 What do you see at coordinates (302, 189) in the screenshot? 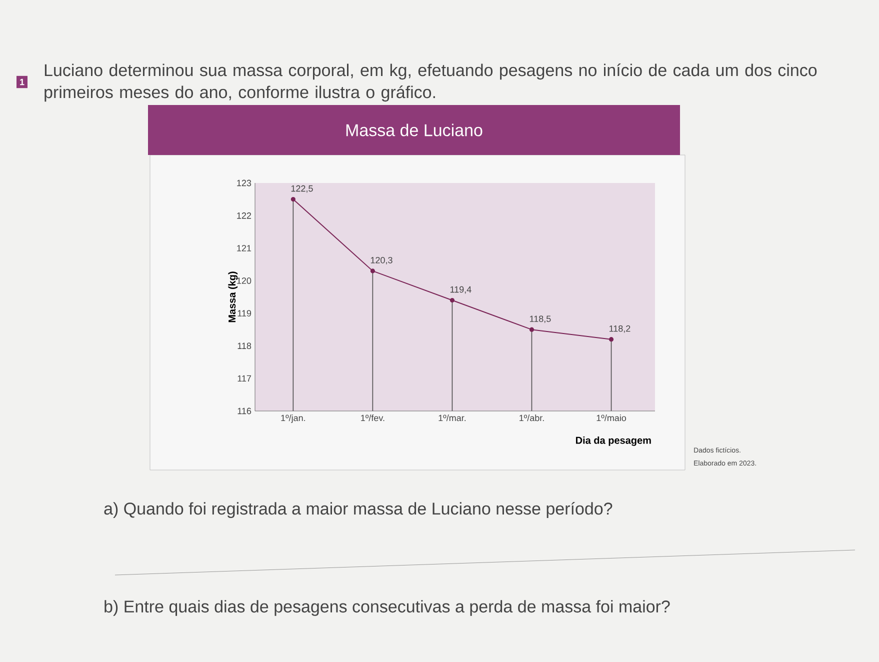
I see `data-label: 122,5` at bounding box center [302, 189].